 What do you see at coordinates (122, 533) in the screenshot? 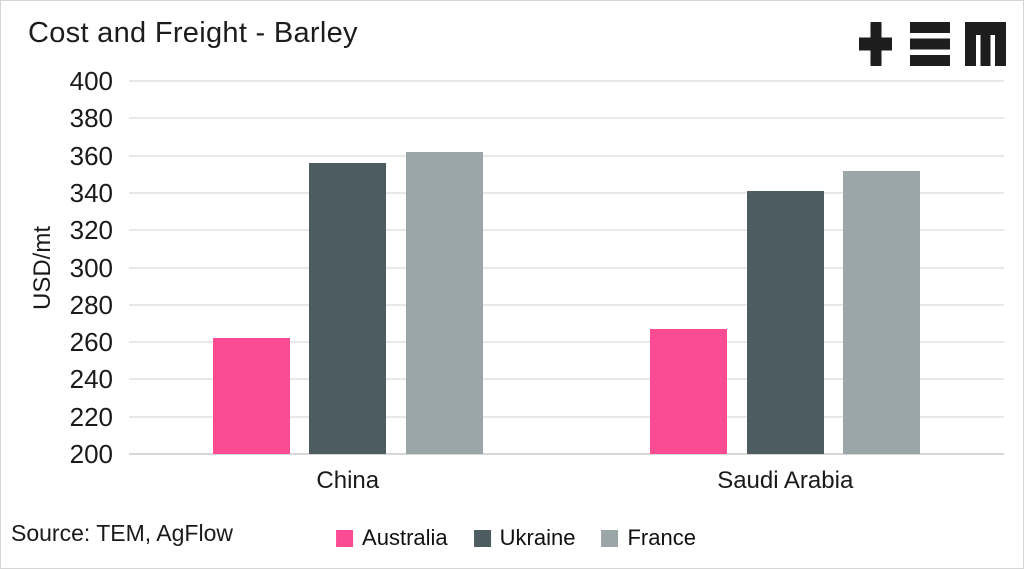
I see `source-note: Source: TEM, AgFlow` at bounding box center [122, 533].